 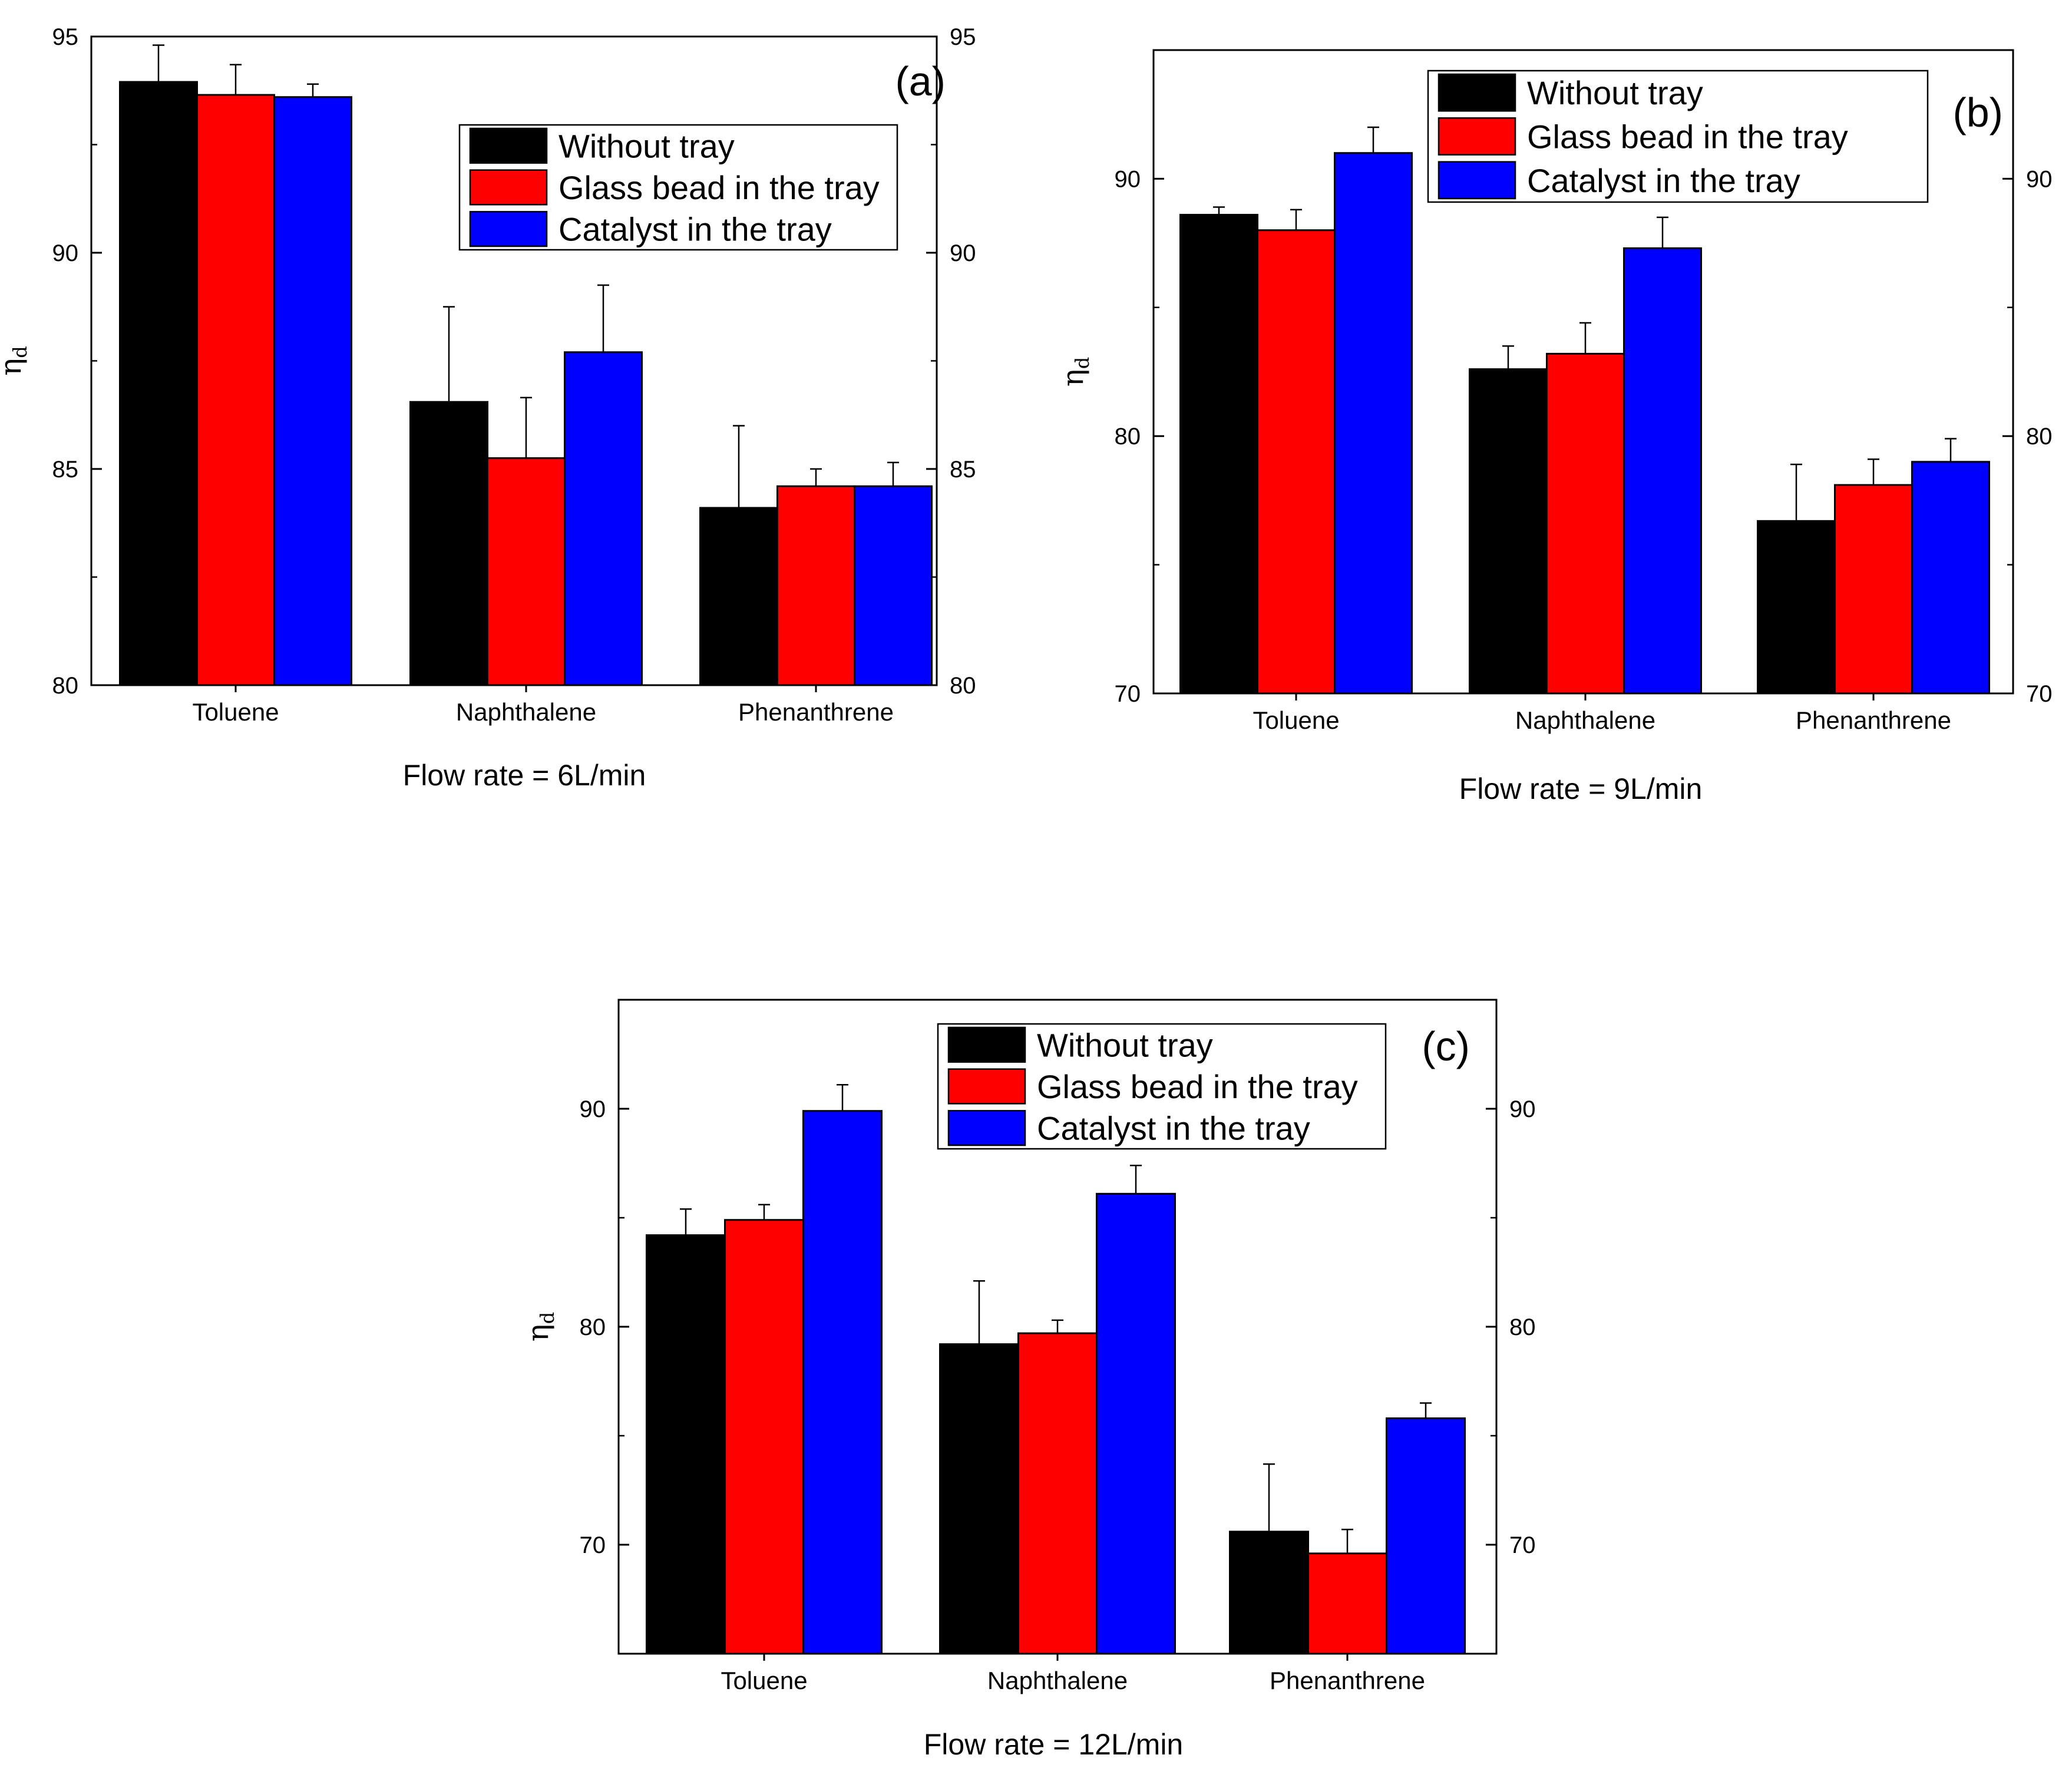 I want to click on y-tick-label: 95, so click(x=65, y=37).